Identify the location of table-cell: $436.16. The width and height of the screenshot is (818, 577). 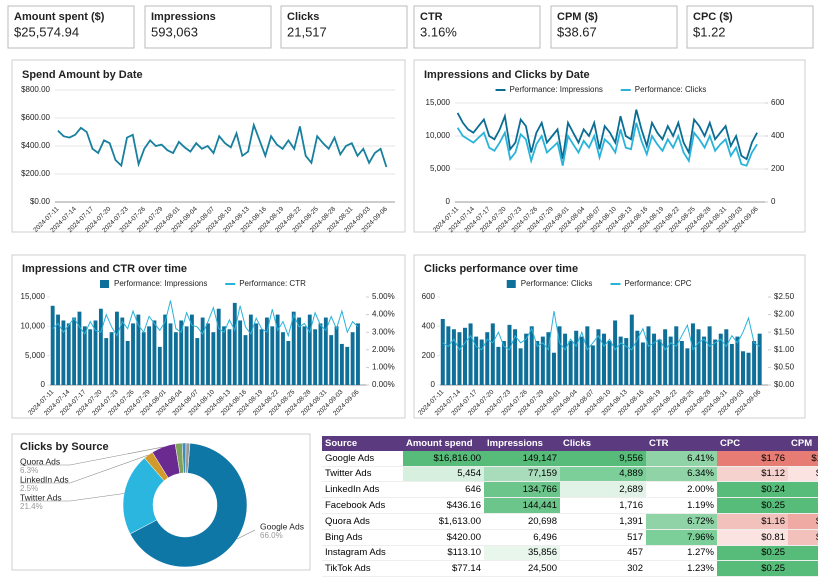
(443, 505).